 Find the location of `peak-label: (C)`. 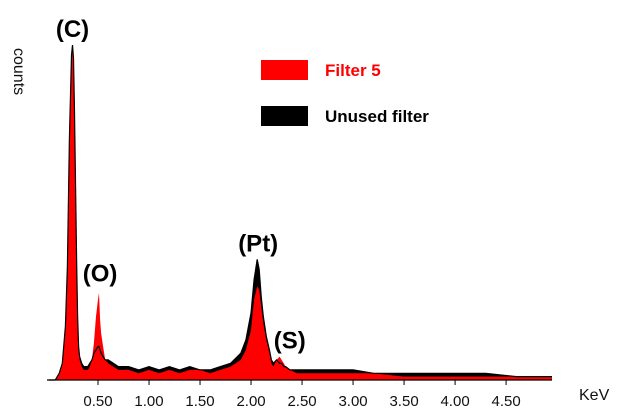

peak-label: (C) is located at coordinates (72, 29).